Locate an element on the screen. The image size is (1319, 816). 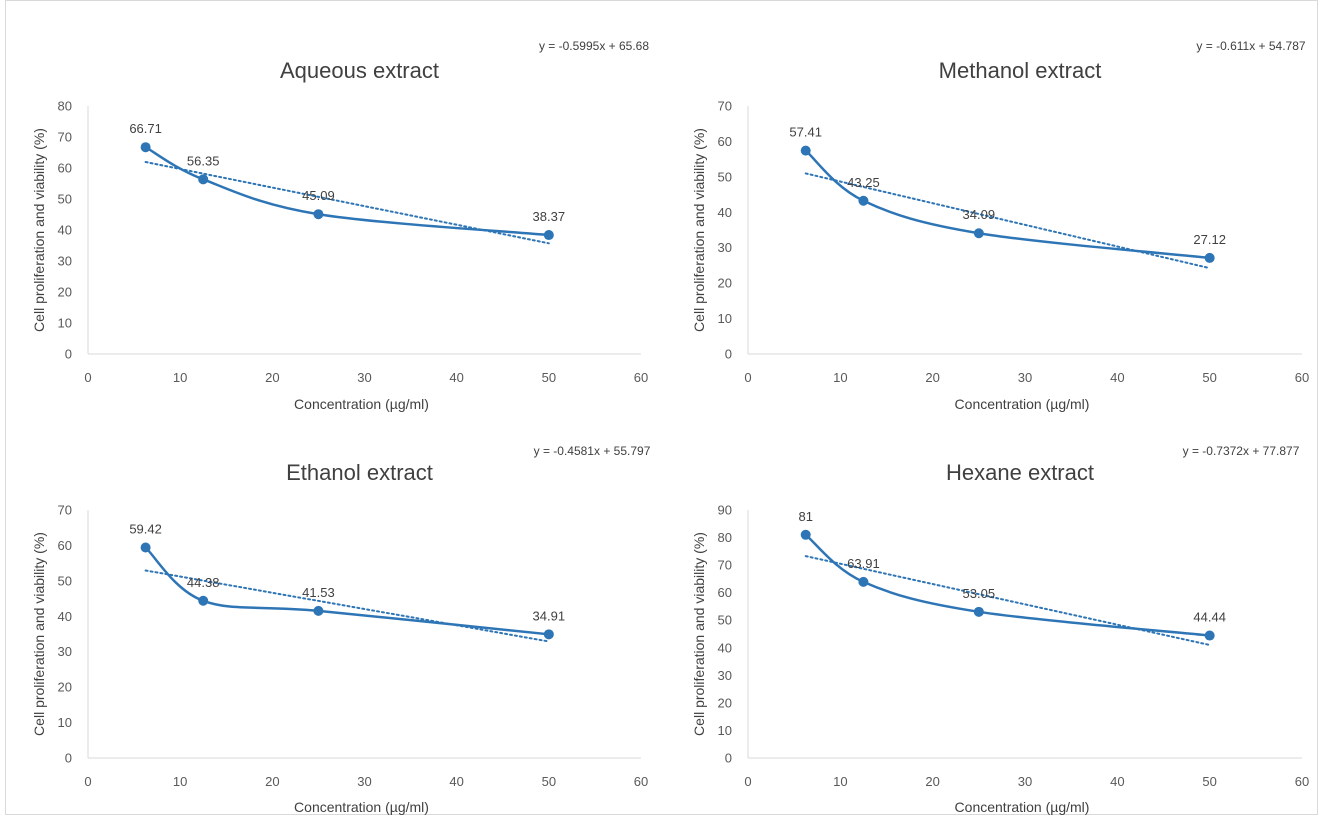
data-label: 44.44 is located at coordinates (1209, 617).